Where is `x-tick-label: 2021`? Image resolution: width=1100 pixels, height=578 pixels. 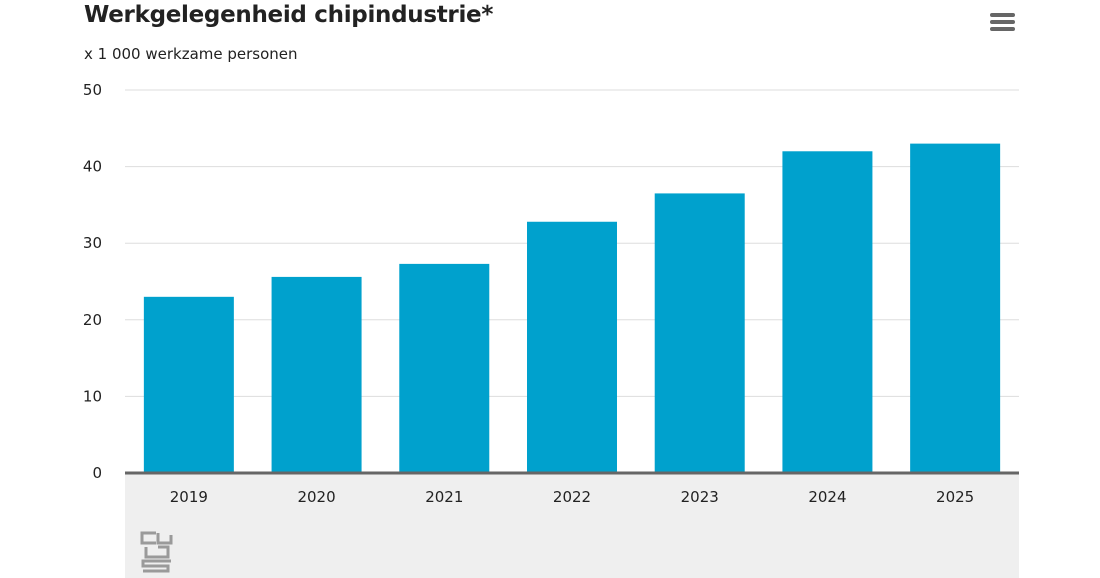
x-tick-label: 2021 is located at coordinates (444, 497).